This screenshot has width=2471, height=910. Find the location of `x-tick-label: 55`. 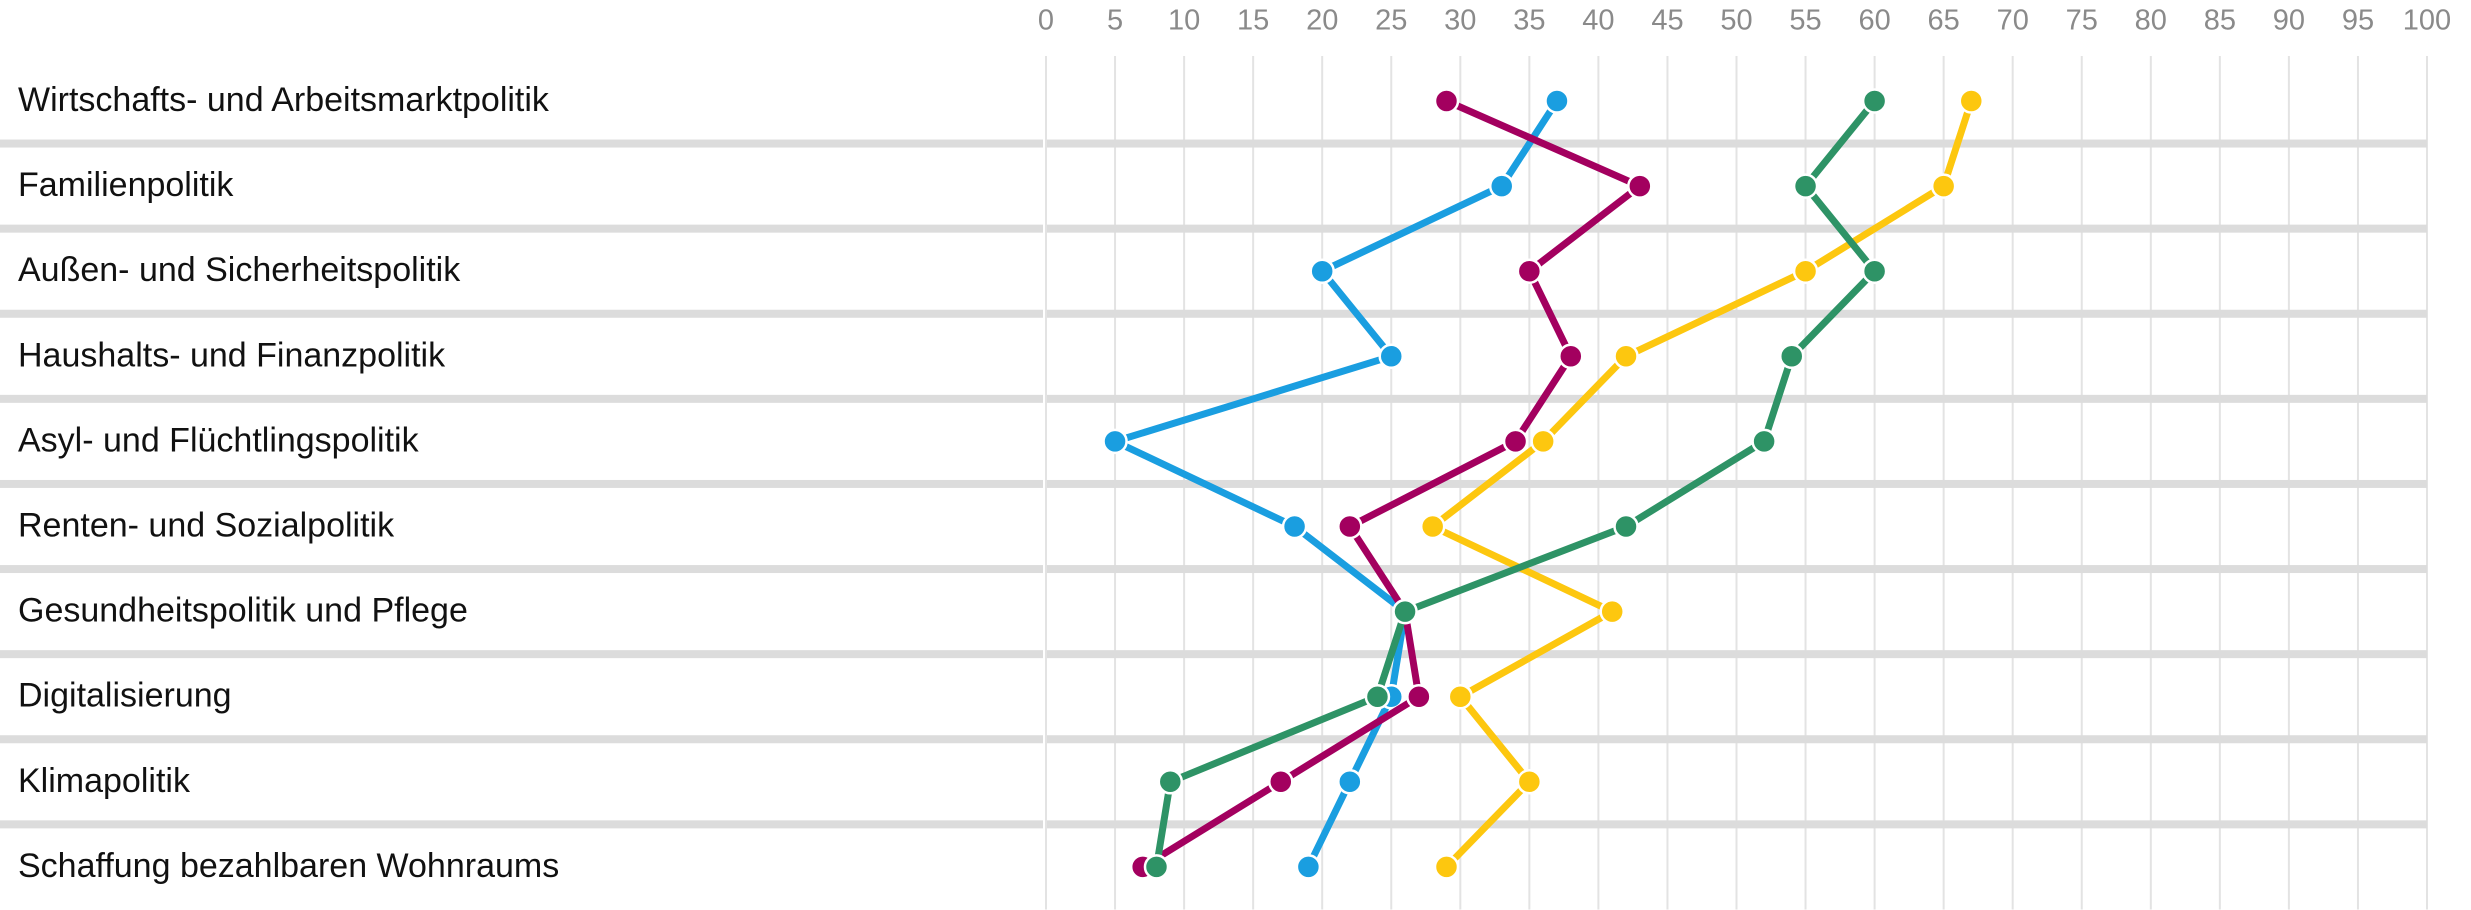

x-tick-label: 55 is located at coordinates (1805, 21).